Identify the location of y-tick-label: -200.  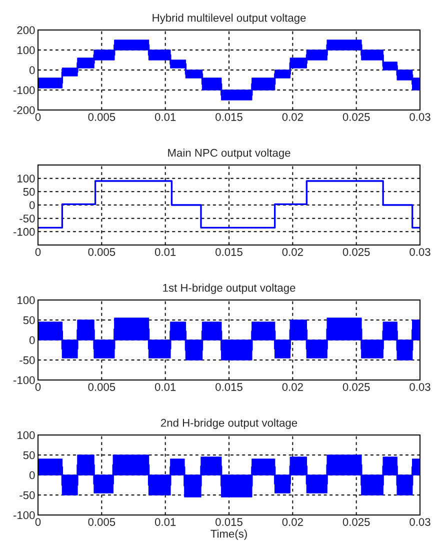
(24, 110).